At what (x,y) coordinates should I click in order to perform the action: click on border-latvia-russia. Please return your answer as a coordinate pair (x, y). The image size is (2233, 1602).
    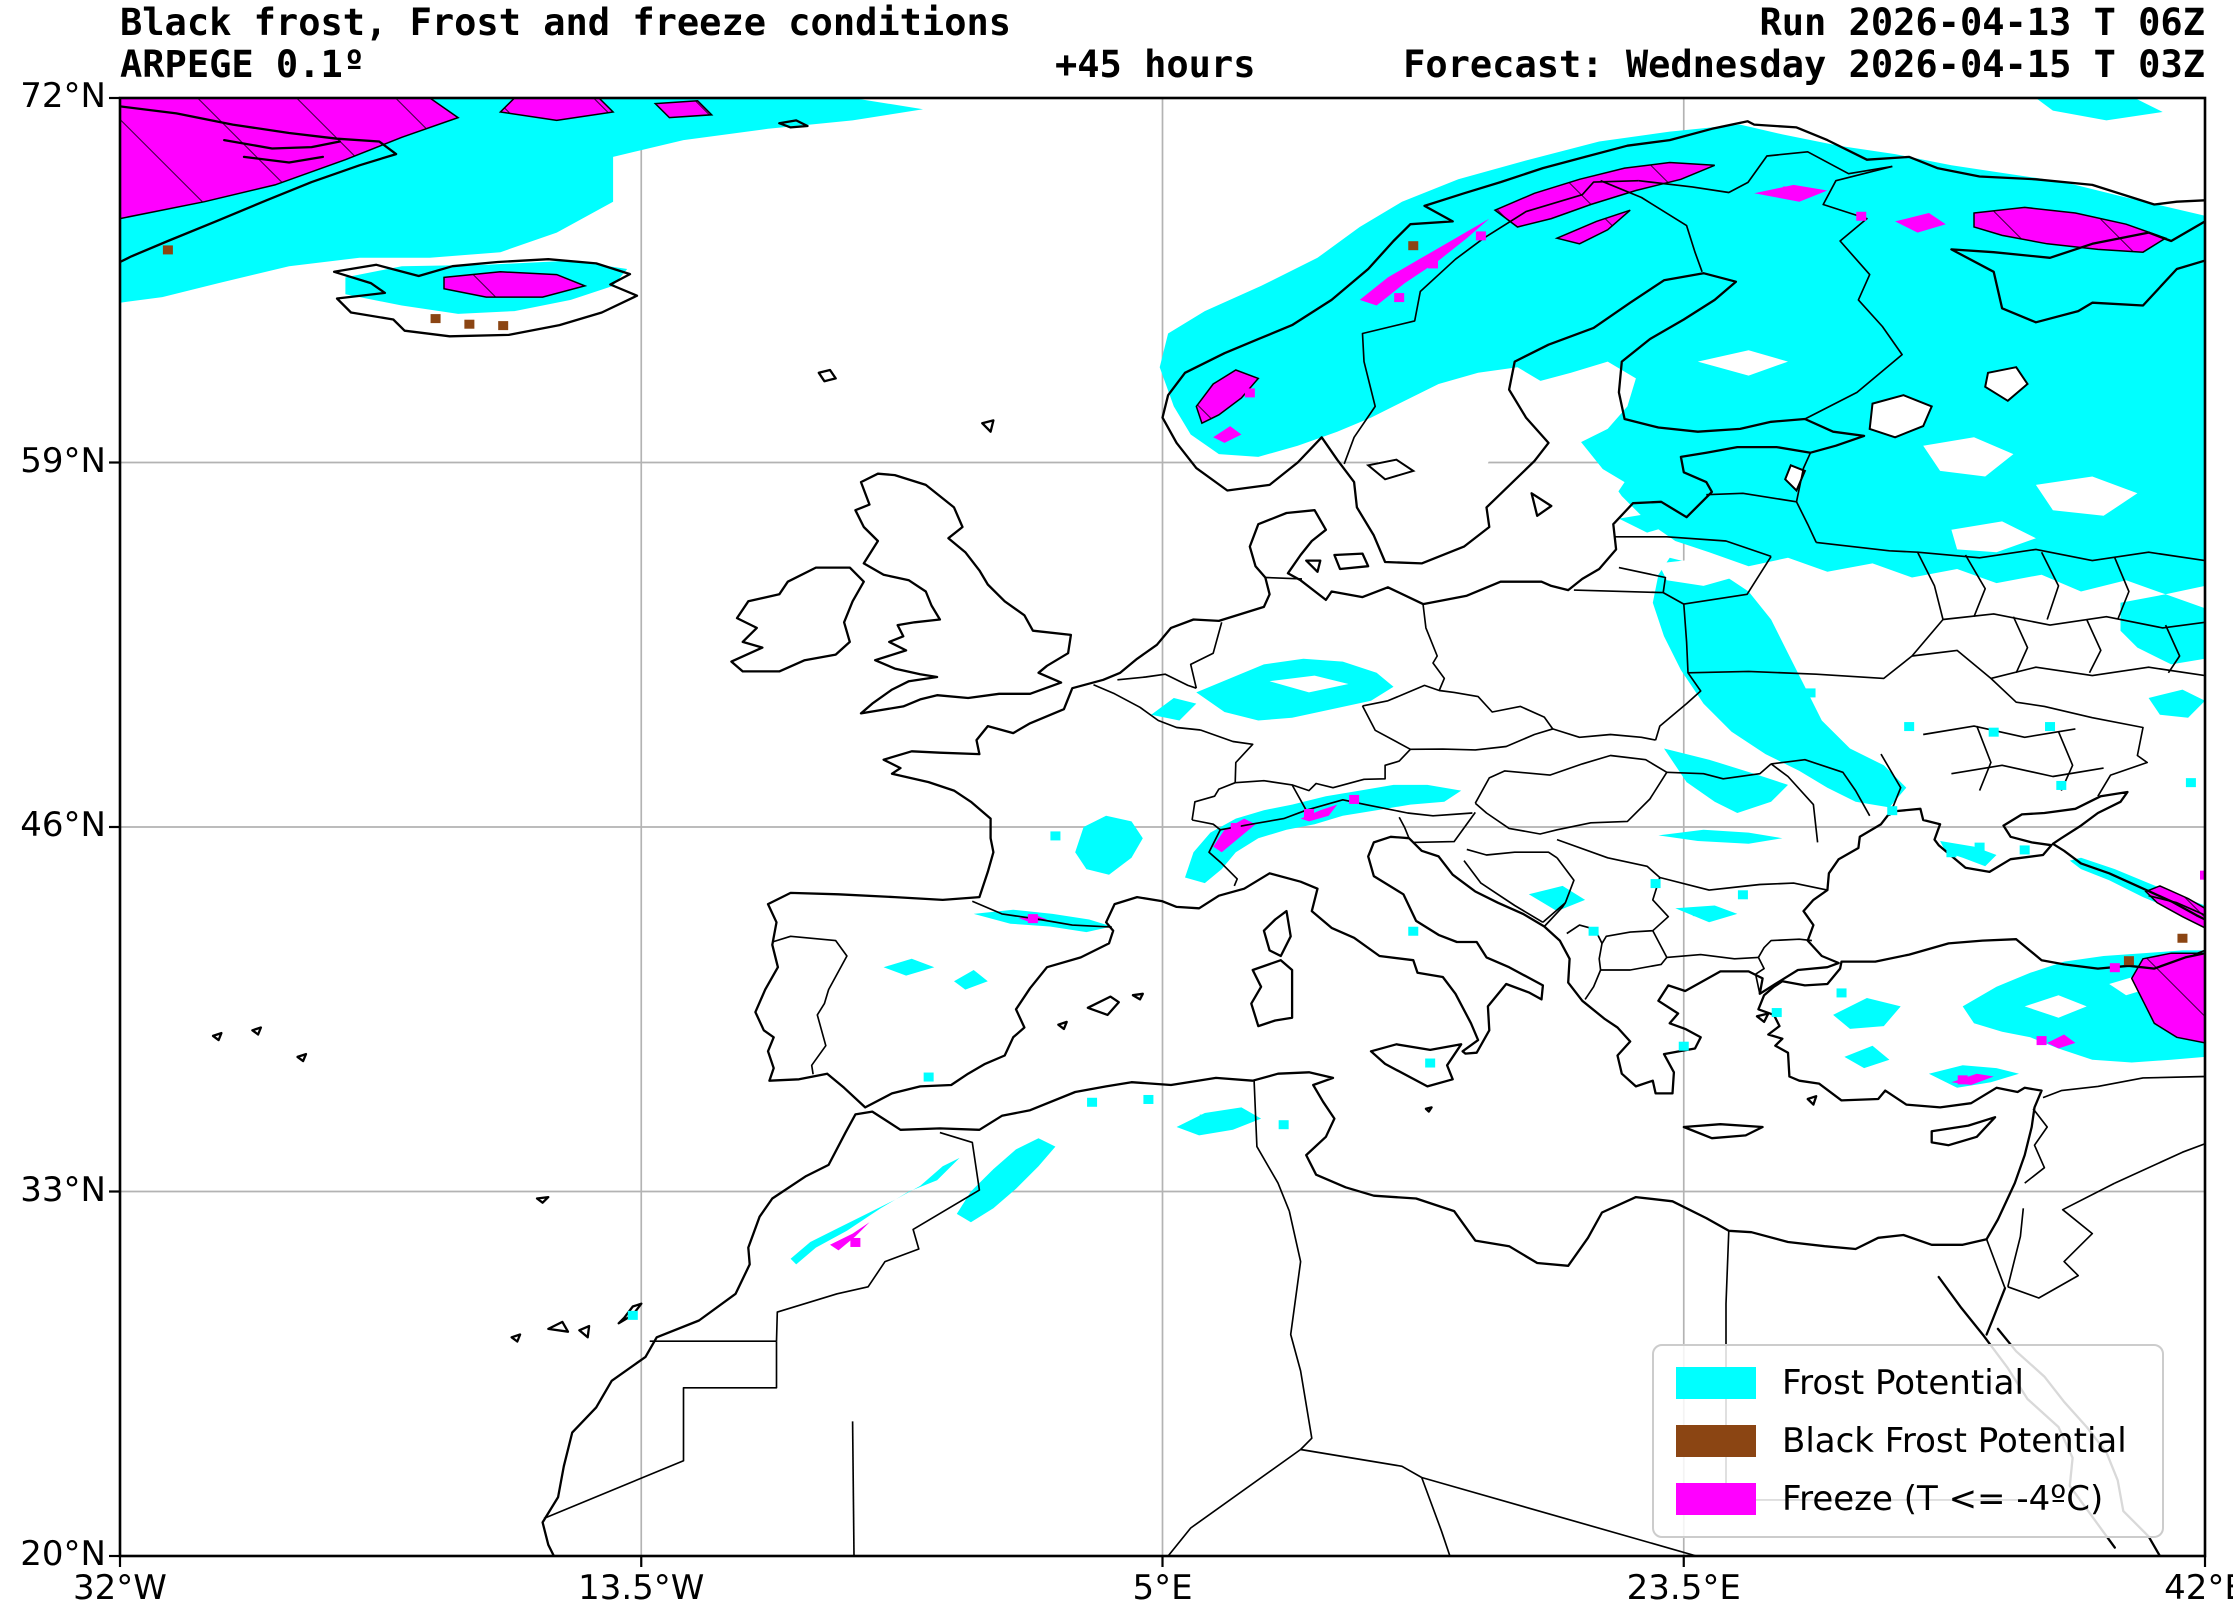
    Looking at the image, I should click on (1806, 522).